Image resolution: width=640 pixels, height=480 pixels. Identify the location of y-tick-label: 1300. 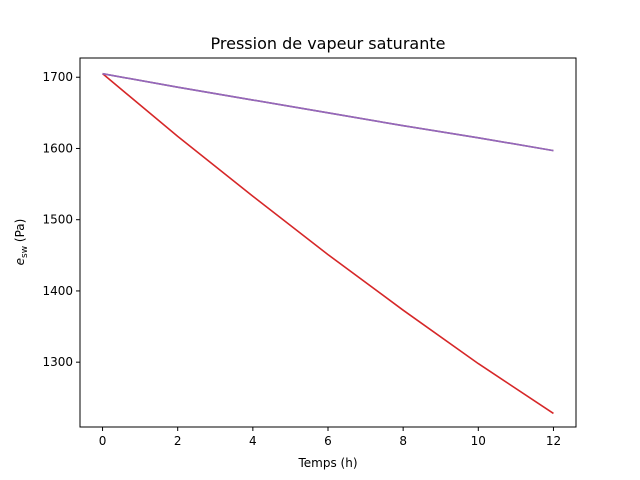
(57, 362).